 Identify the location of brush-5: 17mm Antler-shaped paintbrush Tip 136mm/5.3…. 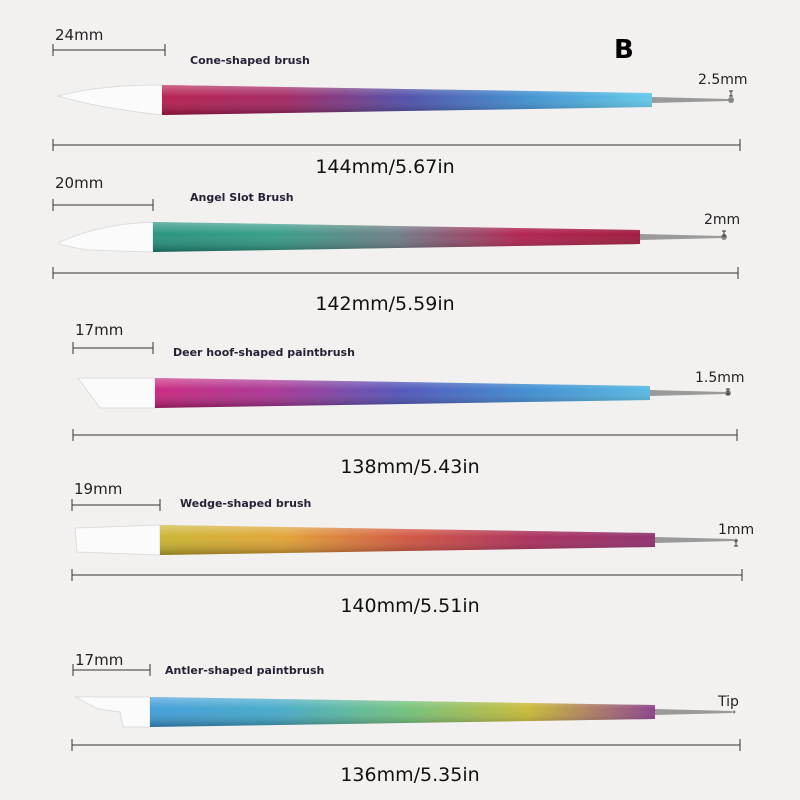
(406, 718).